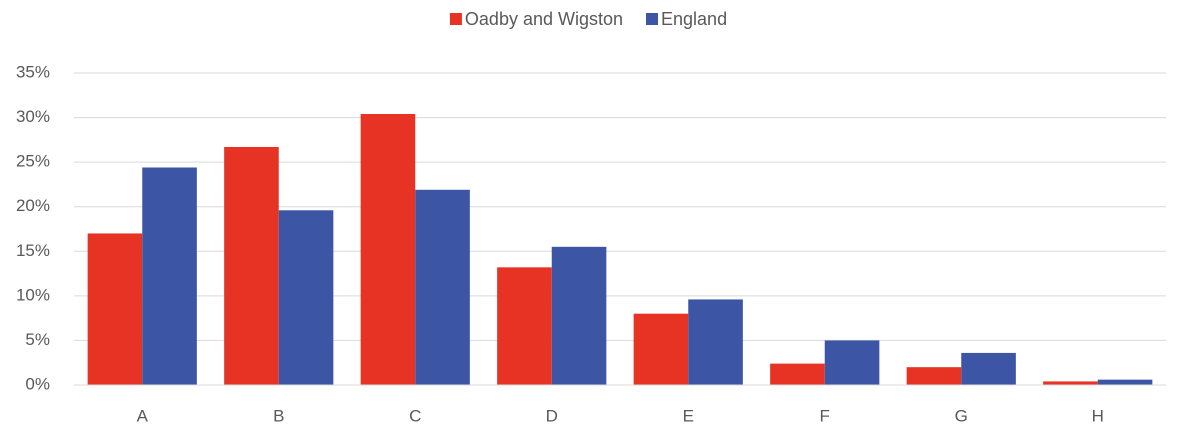  I want to click on y-tick-label: 0%, so click(37, 383).